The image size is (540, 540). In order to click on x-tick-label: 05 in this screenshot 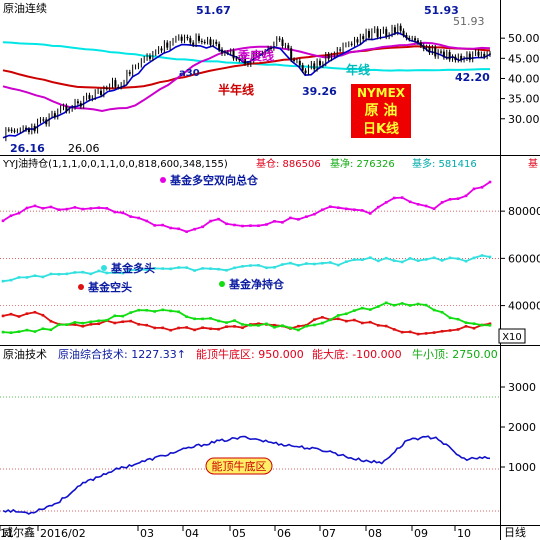, I will do `click(239, 533)`.